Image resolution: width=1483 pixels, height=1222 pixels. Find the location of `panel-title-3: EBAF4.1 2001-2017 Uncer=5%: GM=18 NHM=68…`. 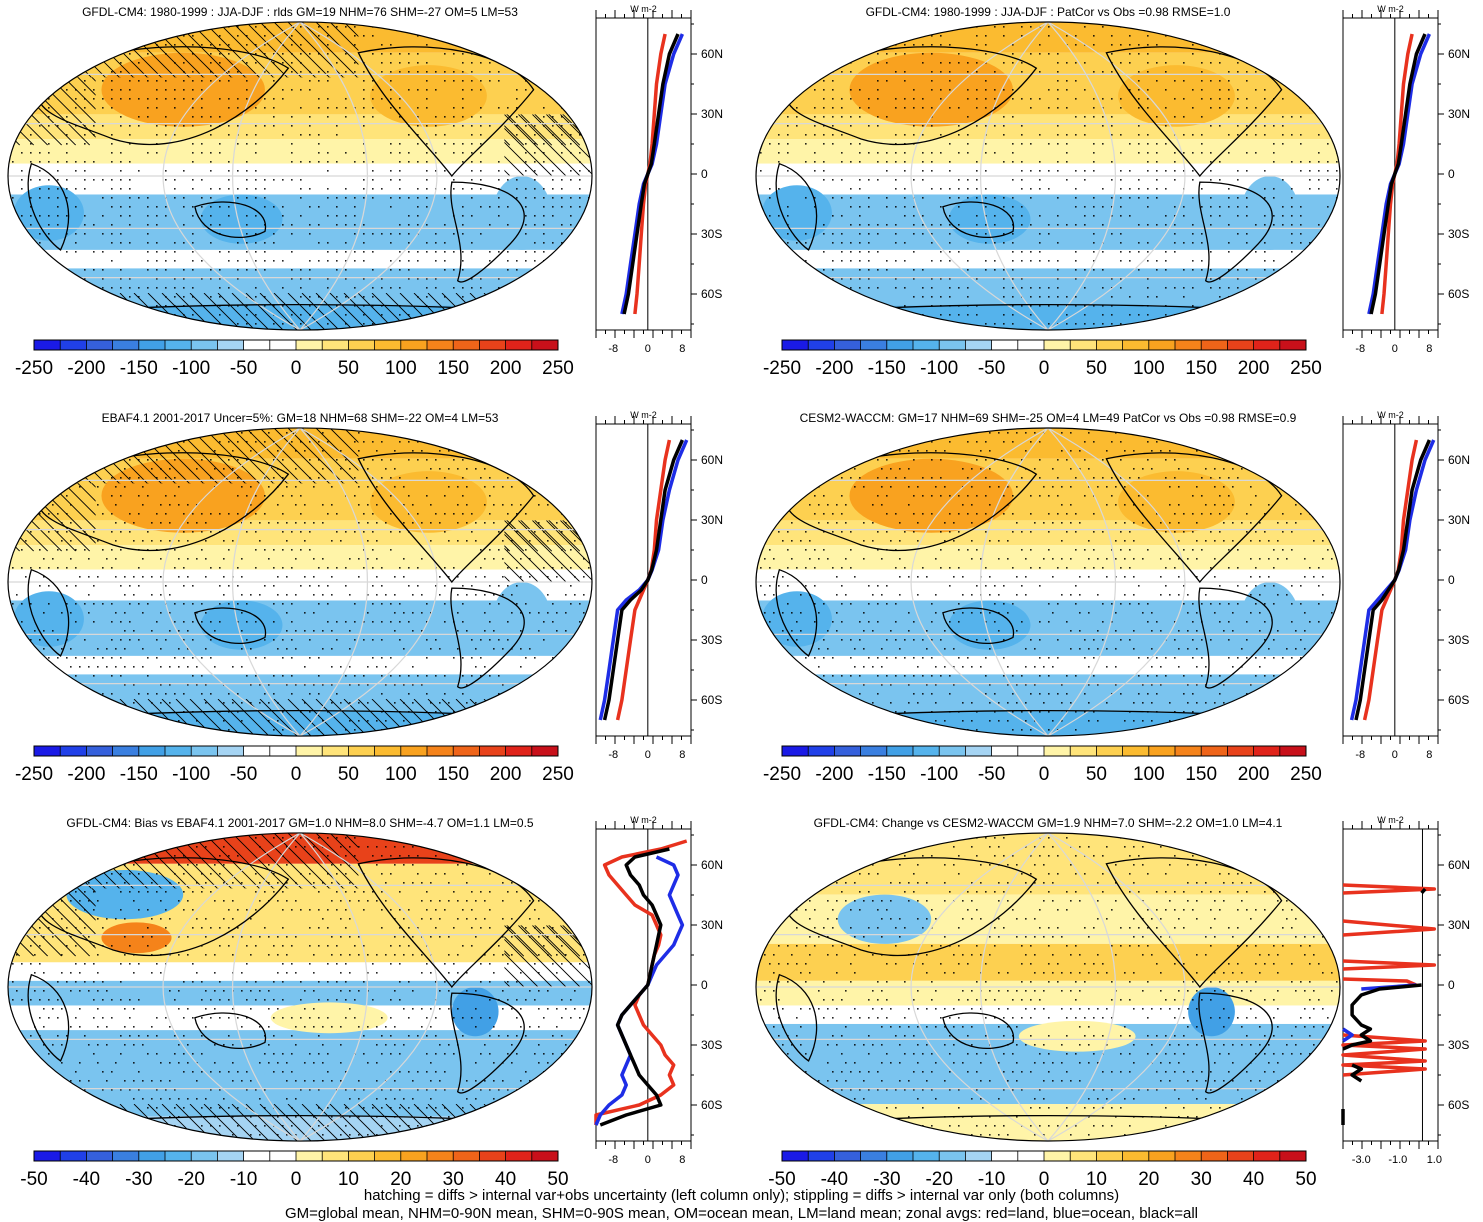

panel-title-3: EBAF4.1 2001-2017 Uncer=5%: GM=18 NHM=68… is located at coordinates (300, 418).